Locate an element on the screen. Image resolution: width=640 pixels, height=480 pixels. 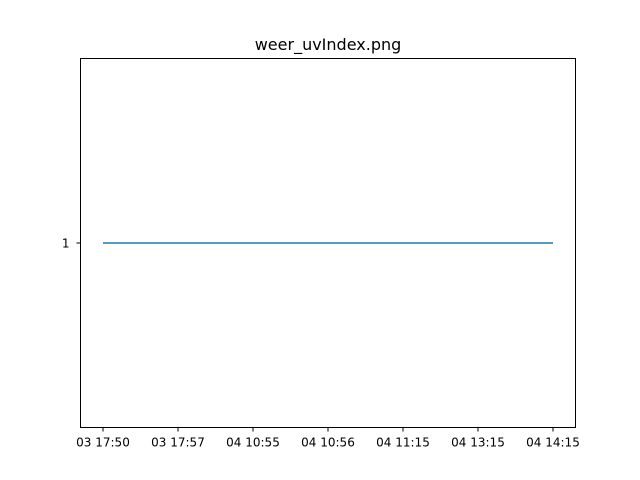
x-tick-label: 03 17:57 is located at coordinates (178, 443).